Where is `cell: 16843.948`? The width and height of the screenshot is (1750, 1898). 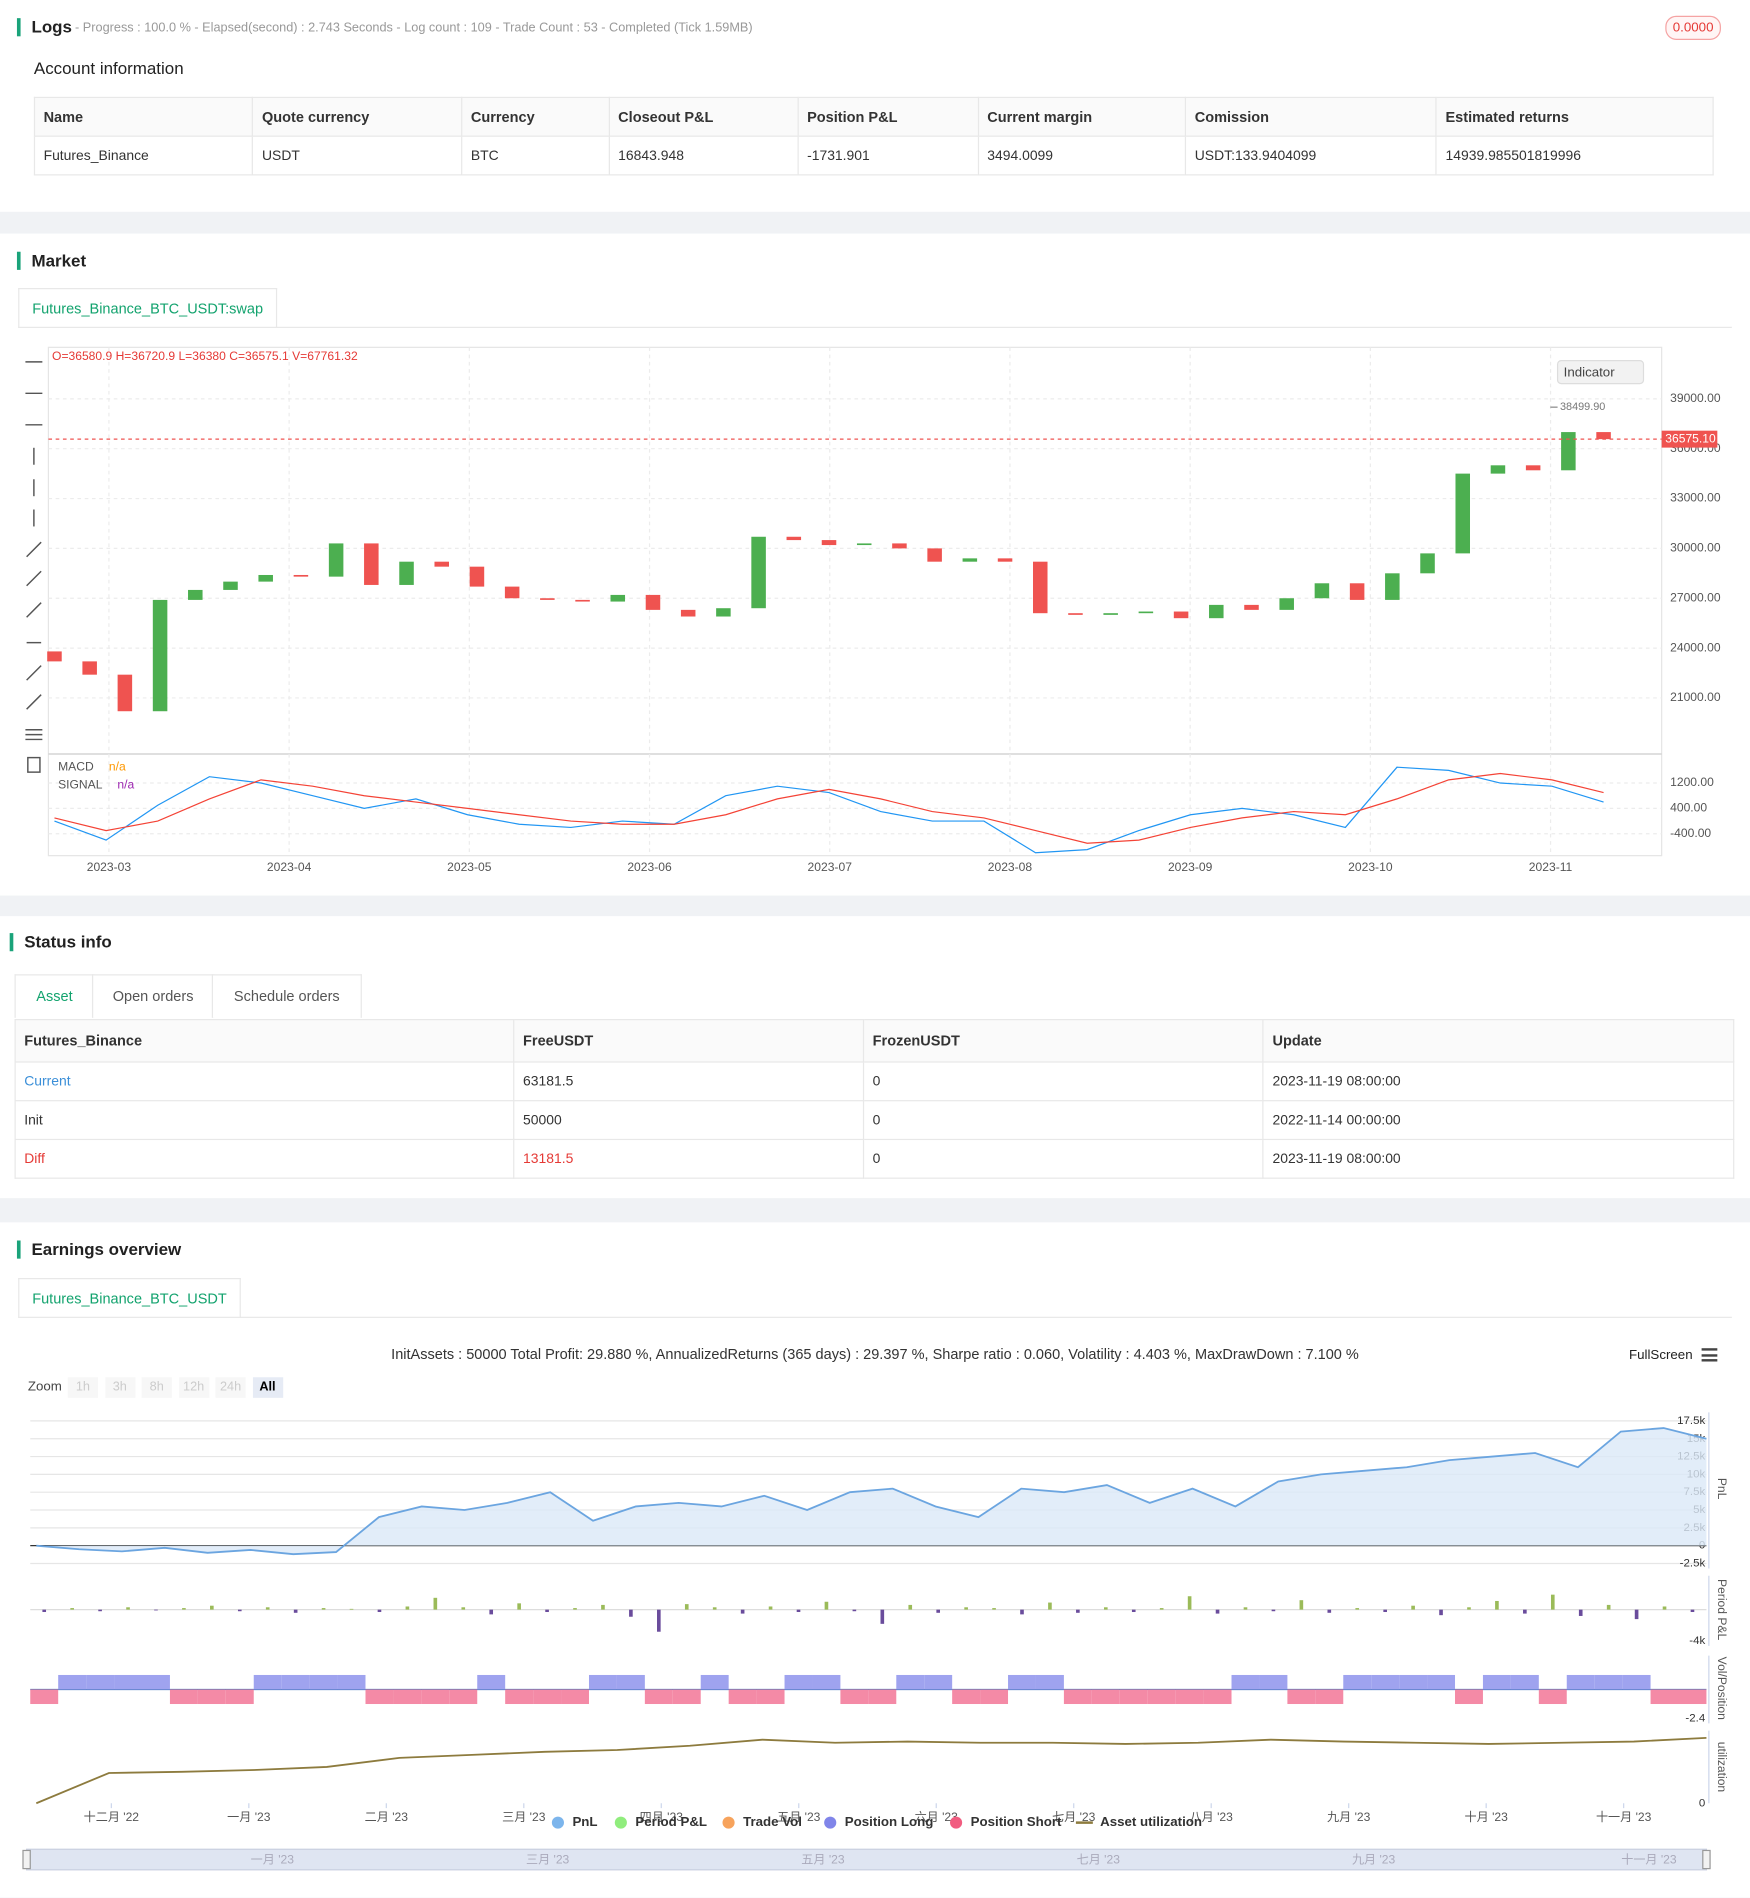
cell: 16843.948 is located at coordinates (703, 155).